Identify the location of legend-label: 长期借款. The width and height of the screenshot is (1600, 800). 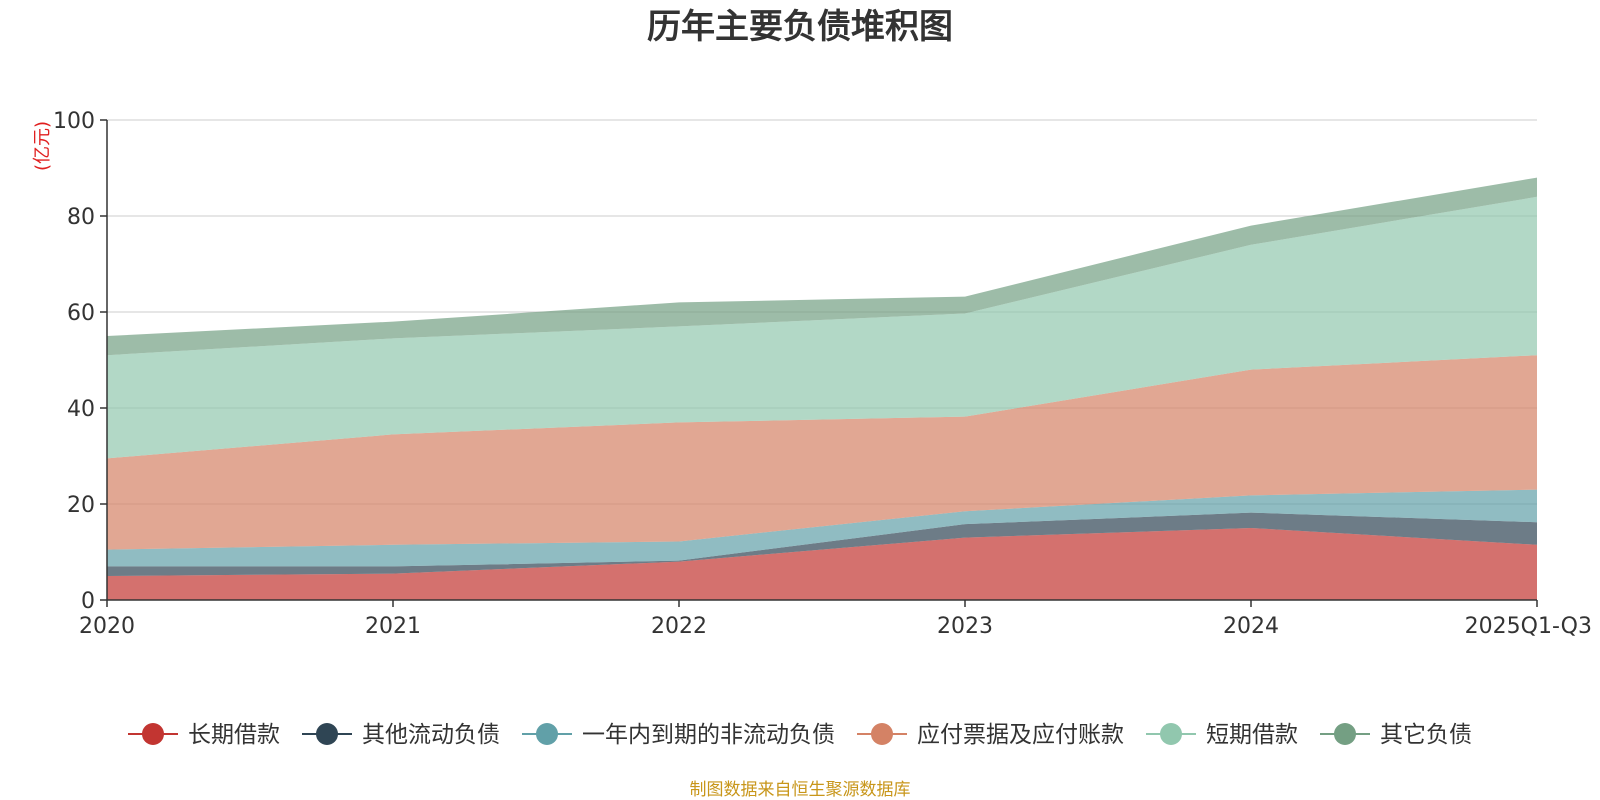
(234, 735).